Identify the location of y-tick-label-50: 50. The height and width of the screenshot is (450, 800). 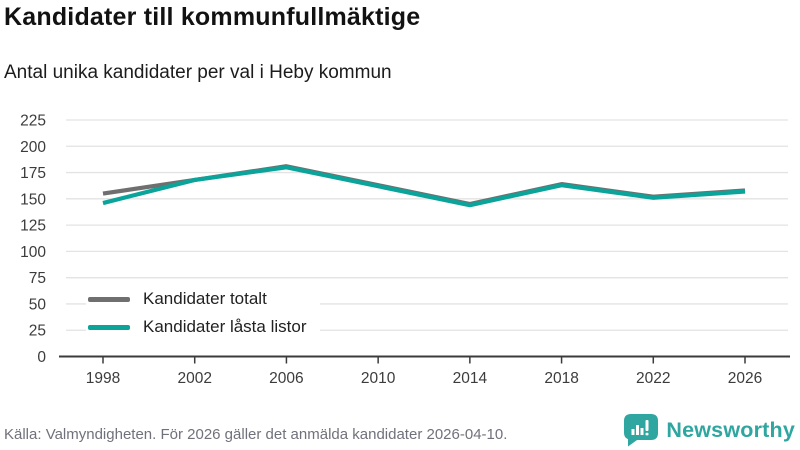
(38, 304).